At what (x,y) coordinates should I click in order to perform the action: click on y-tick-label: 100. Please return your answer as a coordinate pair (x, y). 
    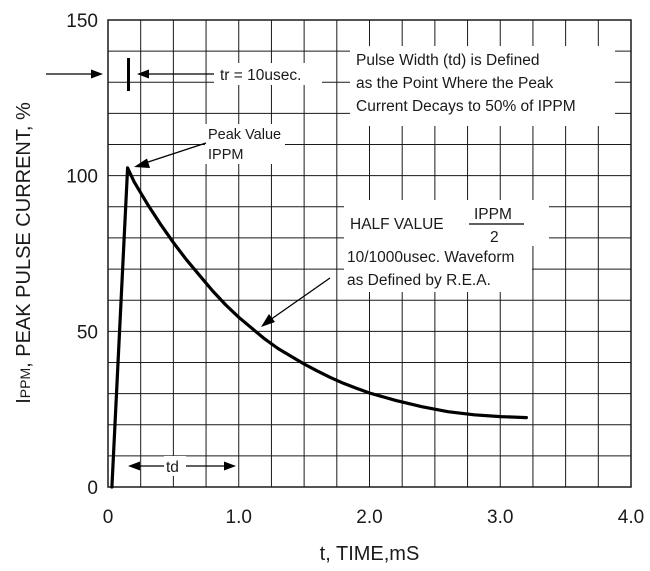
    Looking at the image, I should click on (82, 177).